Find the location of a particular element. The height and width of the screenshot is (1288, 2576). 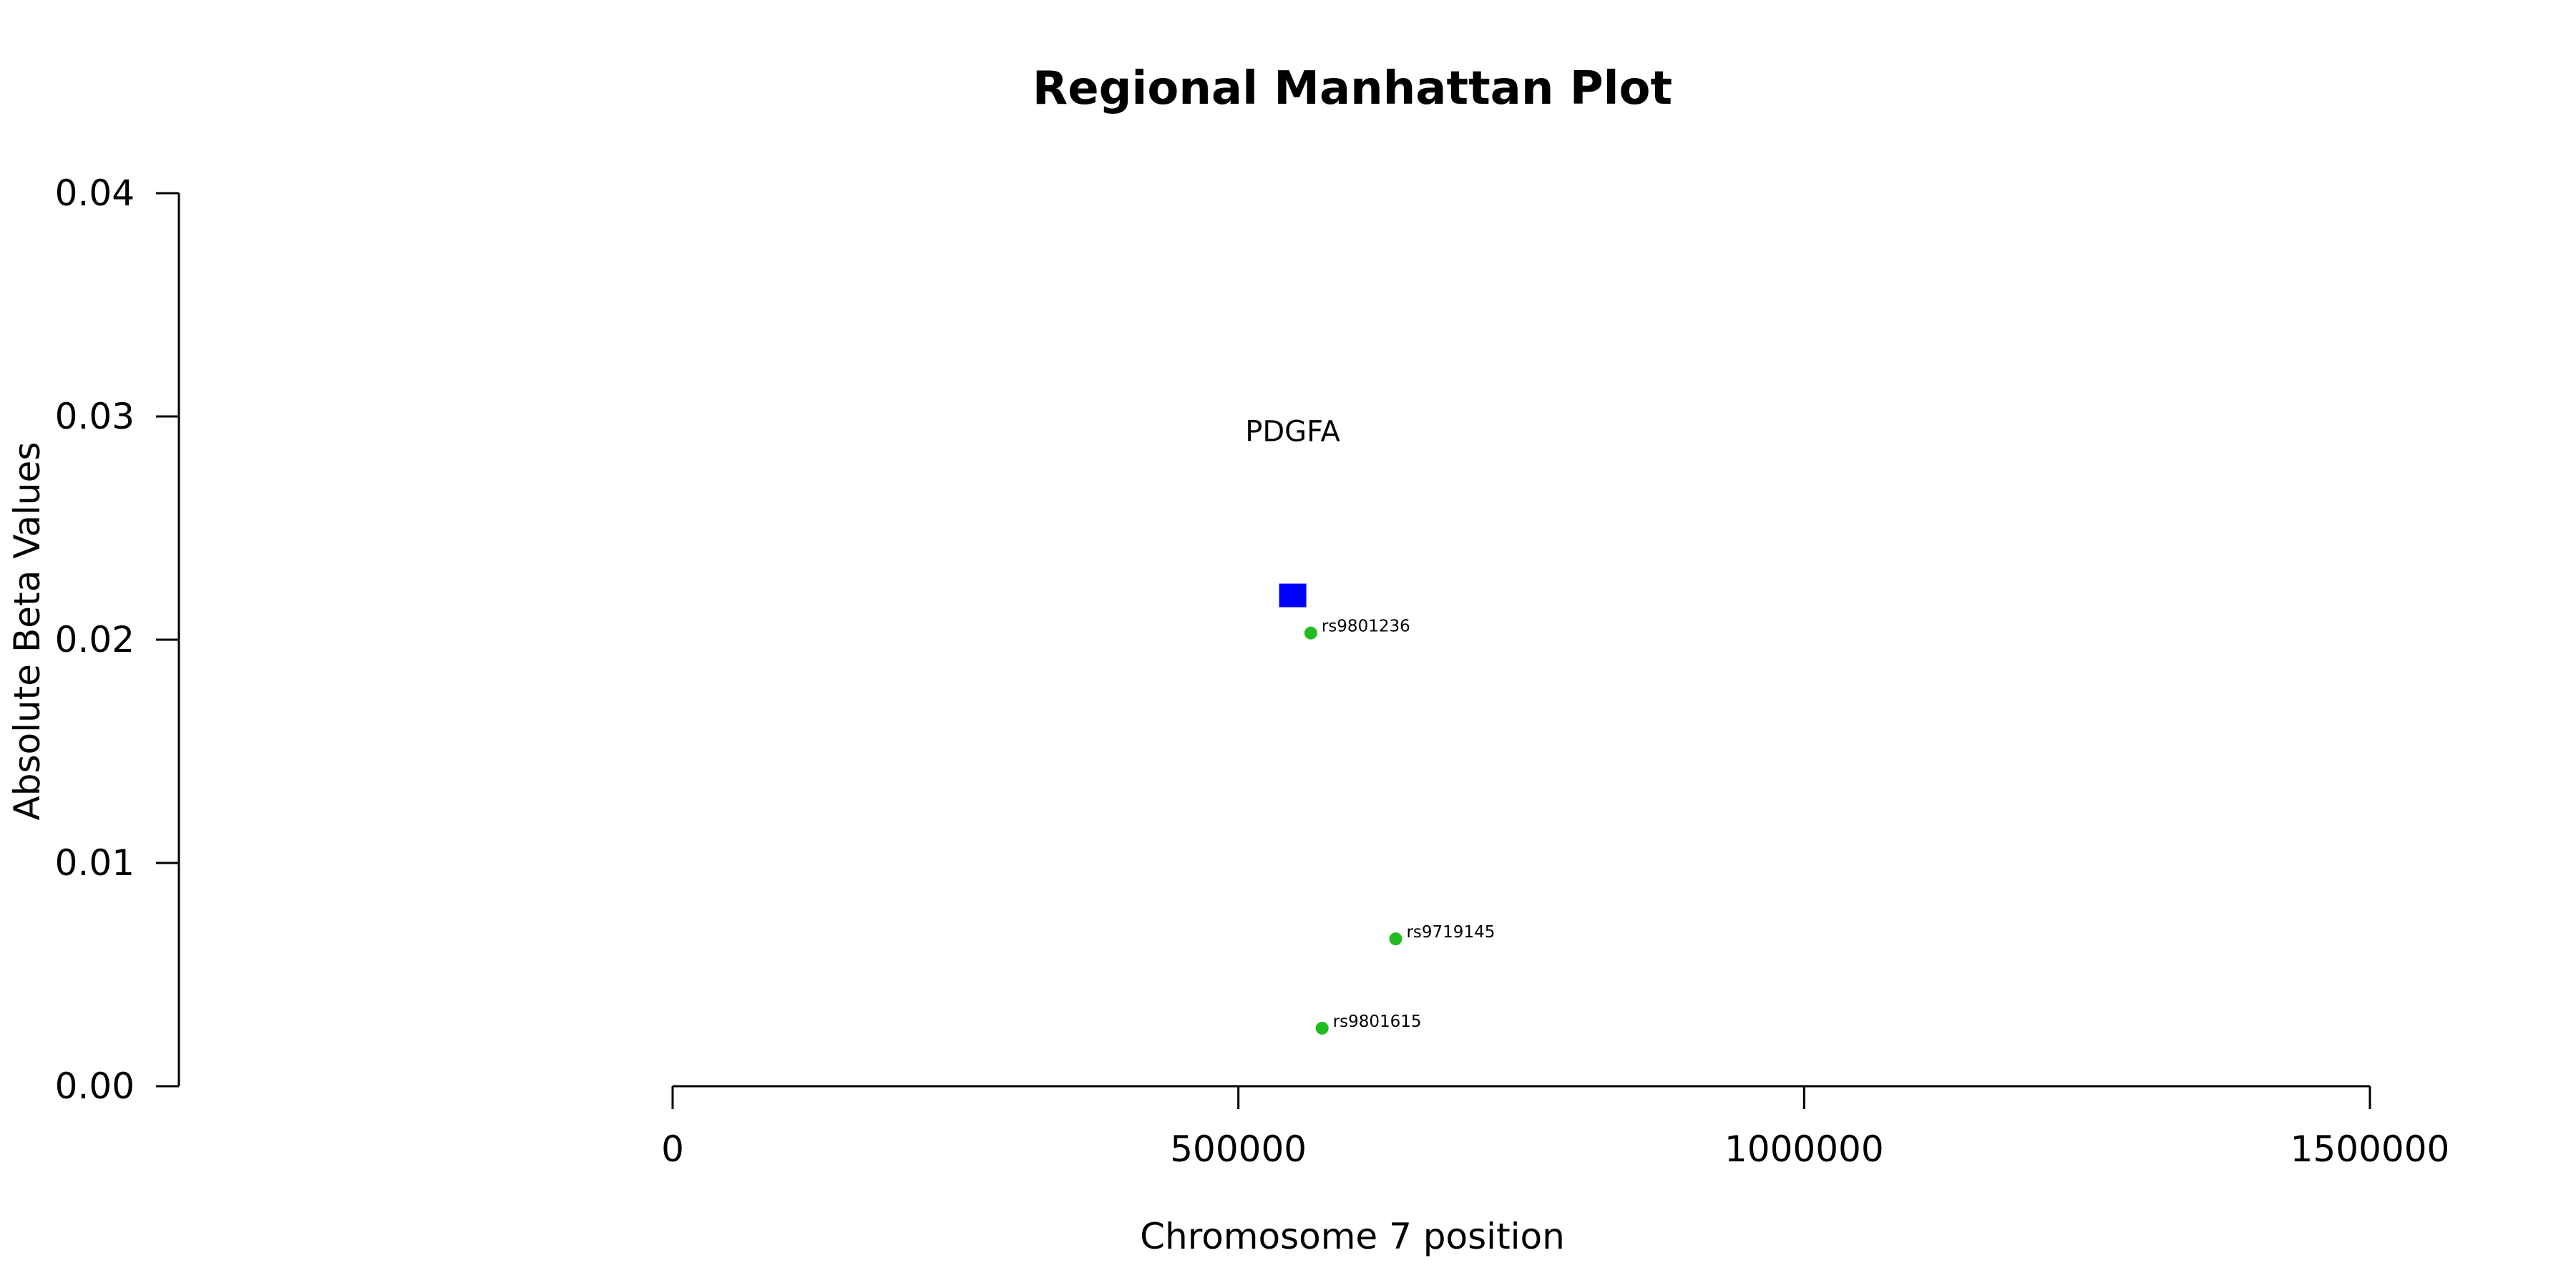

y-tick-label: 0.01 is located at coordinates (95, 863).